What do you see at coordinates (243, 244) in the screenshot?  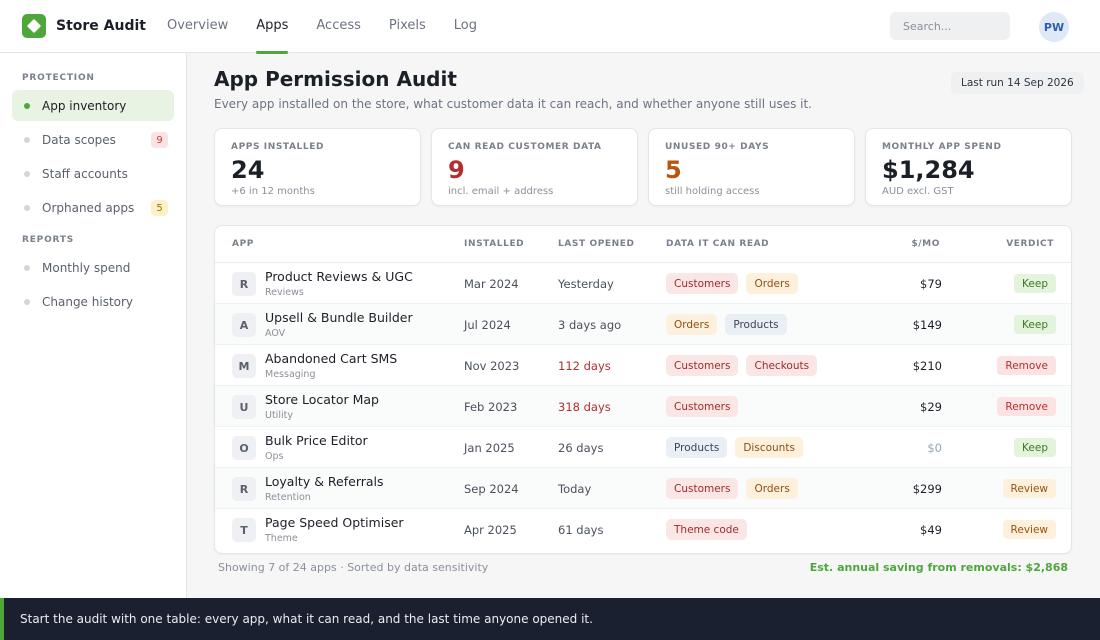 I see `column-header-app: APP` at bounding box center [243, 244].